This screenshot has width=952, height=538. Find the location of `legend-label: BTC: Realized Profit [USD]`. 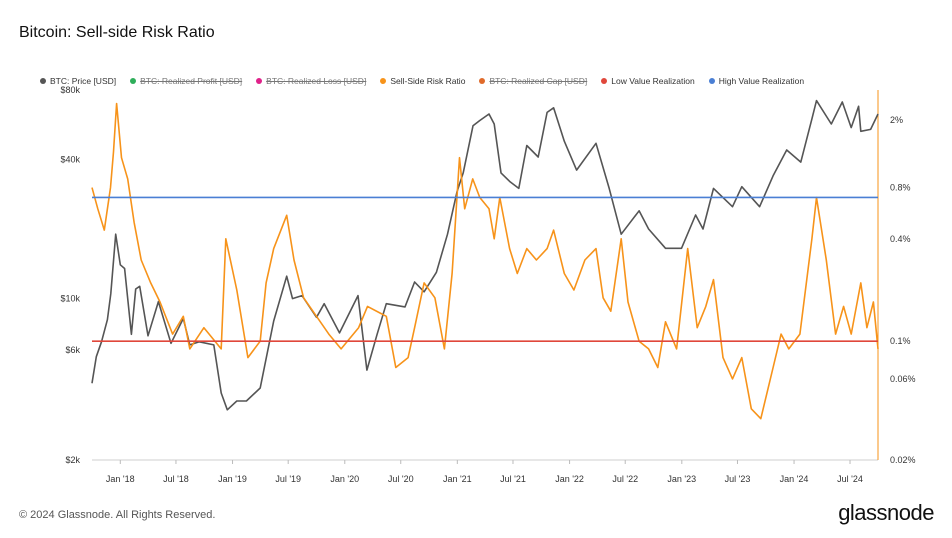

legend-label: BTC: Realized Profit [USD] is located at coordinates (191, 81).